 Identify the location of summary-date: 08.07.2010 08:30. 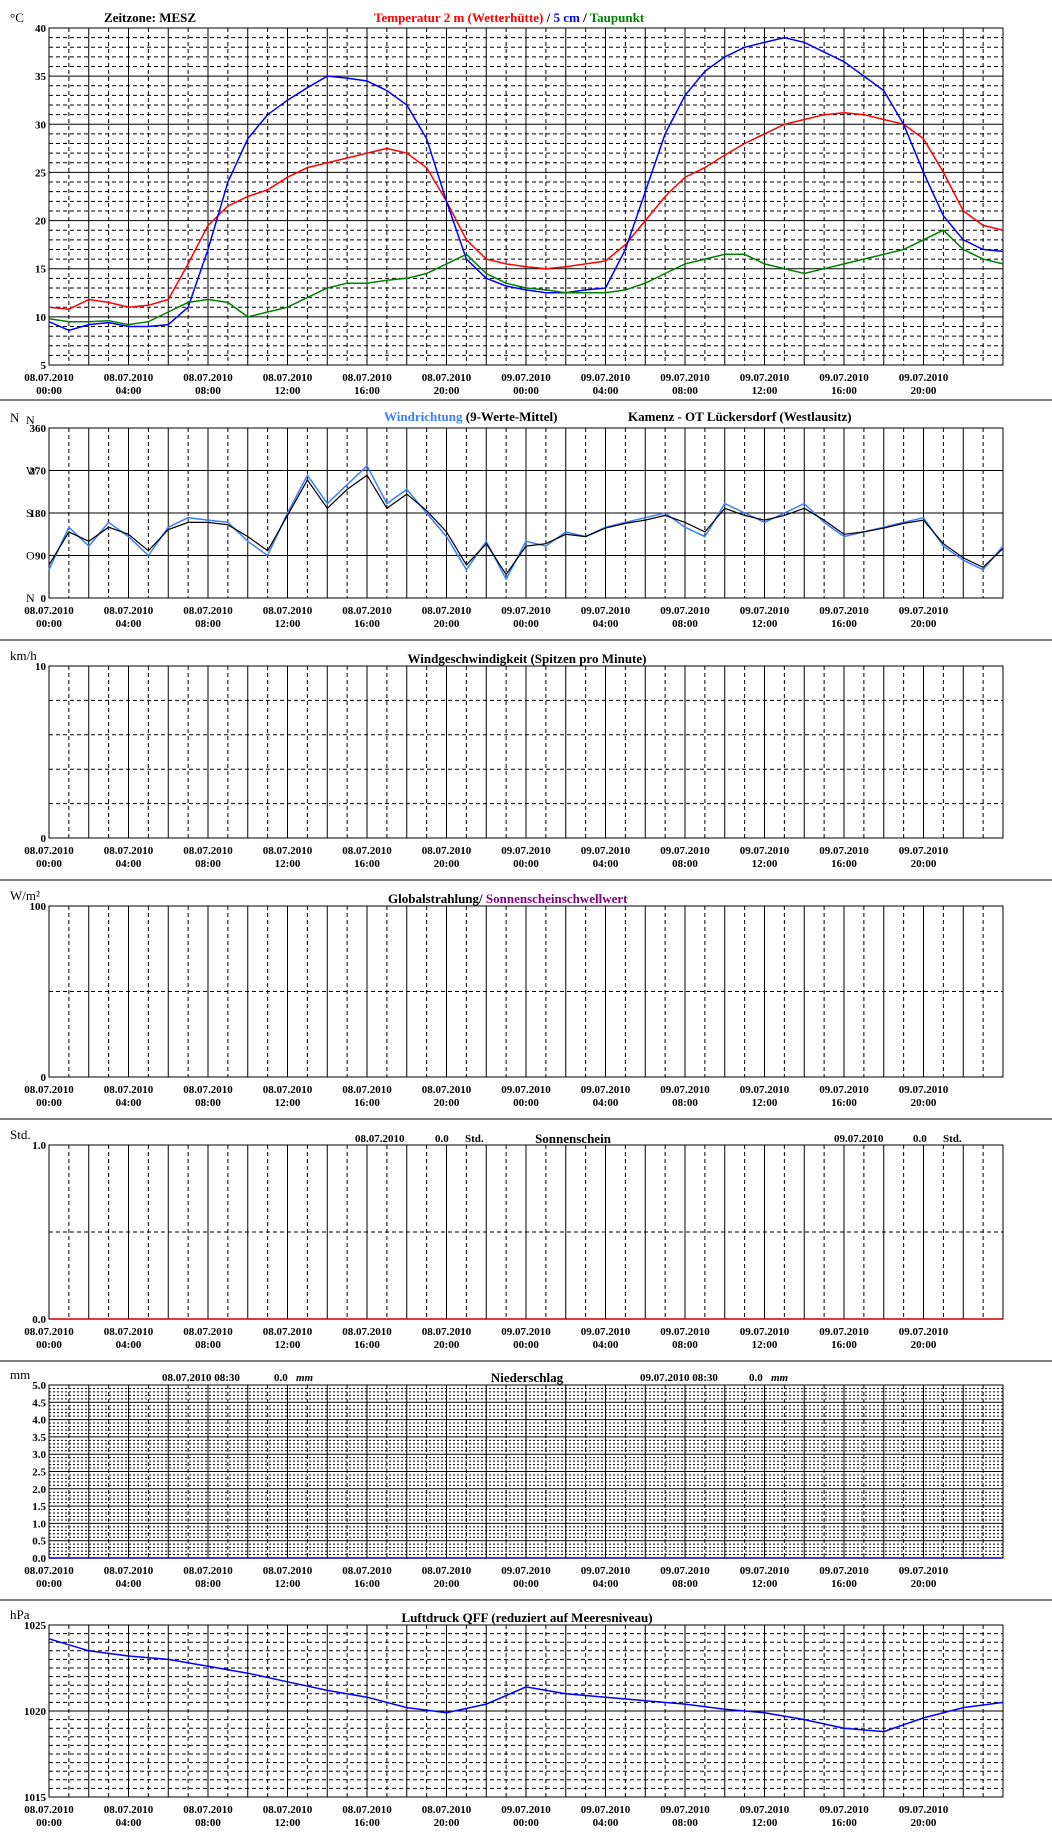
(201, 1378).